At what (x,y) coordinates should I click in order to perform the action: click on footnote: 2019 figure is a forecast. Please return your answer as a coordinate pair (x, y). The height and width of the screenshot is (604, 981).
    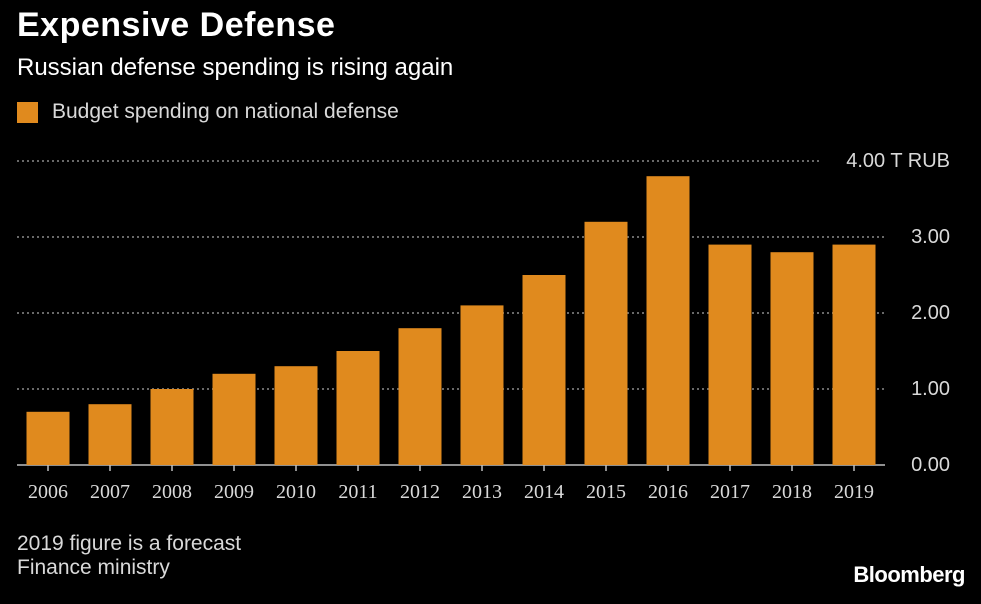
    Looking at the image, I should click on (129, 543).